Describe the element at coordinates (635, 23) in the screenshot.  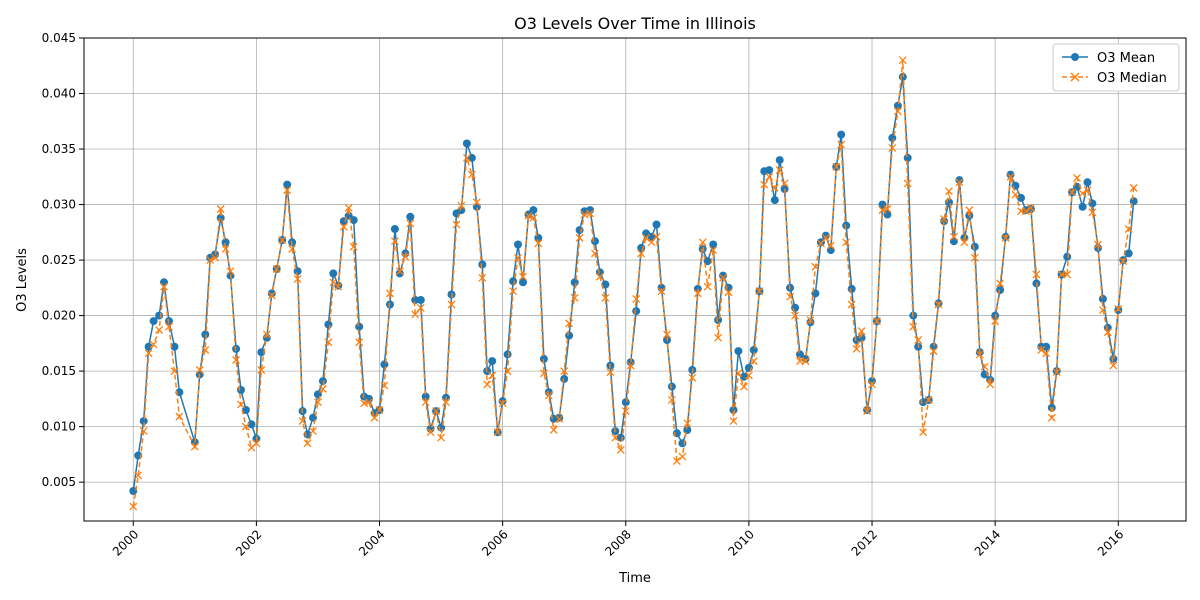
I see `chart-title: O3 Levels Over Time in Illinois` at that location.